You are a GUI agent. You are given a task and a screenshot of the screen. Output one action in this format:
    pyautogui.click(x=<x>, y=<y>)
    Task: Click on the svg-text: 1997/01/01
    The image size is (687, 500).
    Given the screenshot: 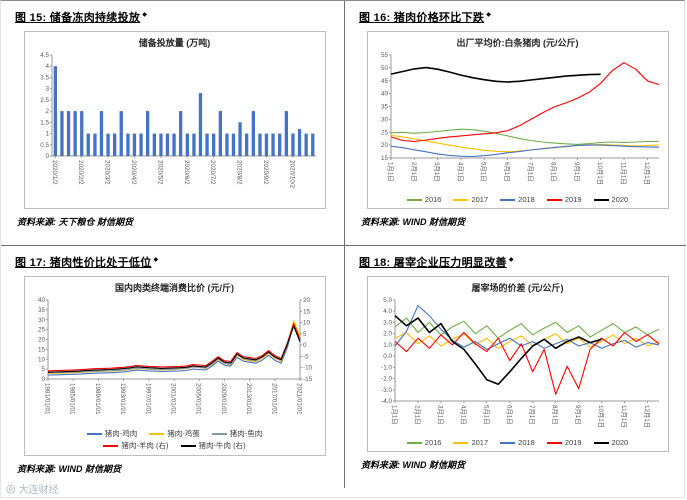 What is the action you would take?
    pyautogui.click(x=147, y=399)
    